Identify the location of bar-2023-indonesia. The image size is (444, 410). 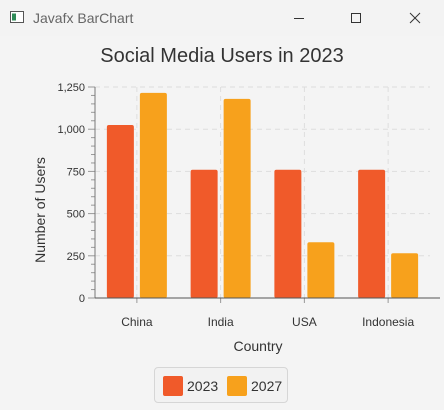
(372, 233).